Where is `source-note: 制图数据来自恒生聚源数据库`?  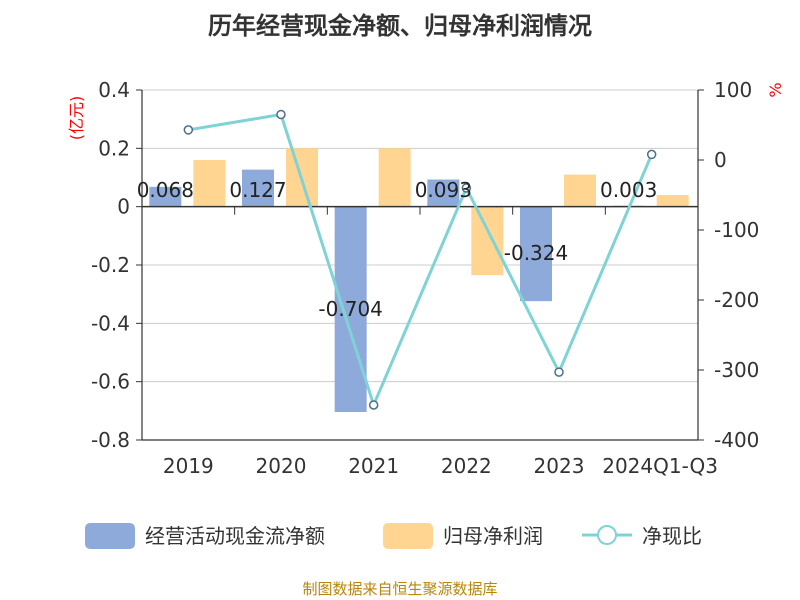 source-note: 制图数据来自恒生聚源数据库 is located at coordinates (400, 589).